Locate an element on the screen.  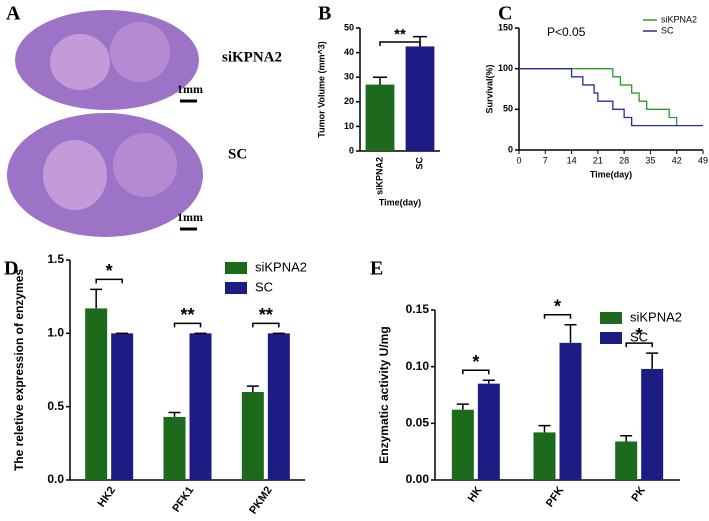
y-tick-label: 0.5 is located at coordinates (55, 406).